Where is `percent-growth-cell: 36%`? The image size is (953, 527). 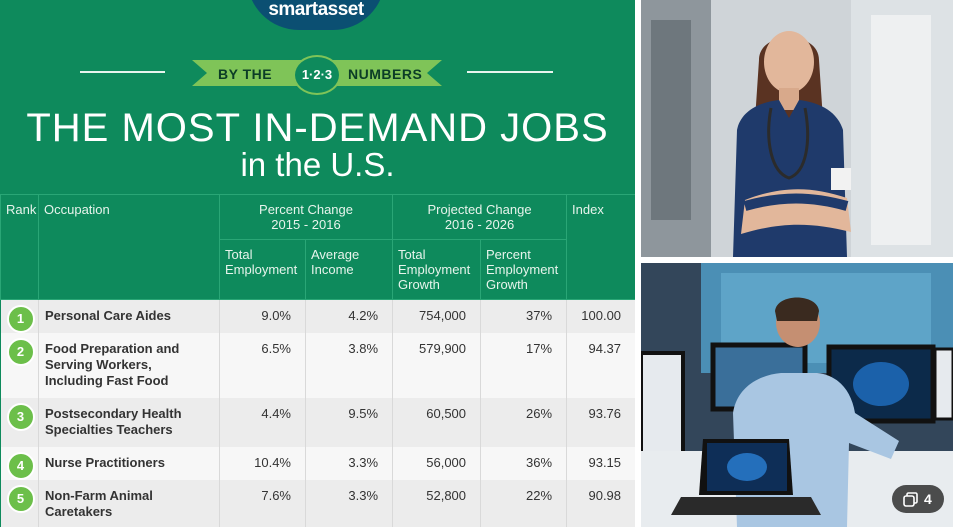
percent-growth-cell: 36% is located at coordinates (524, 463).